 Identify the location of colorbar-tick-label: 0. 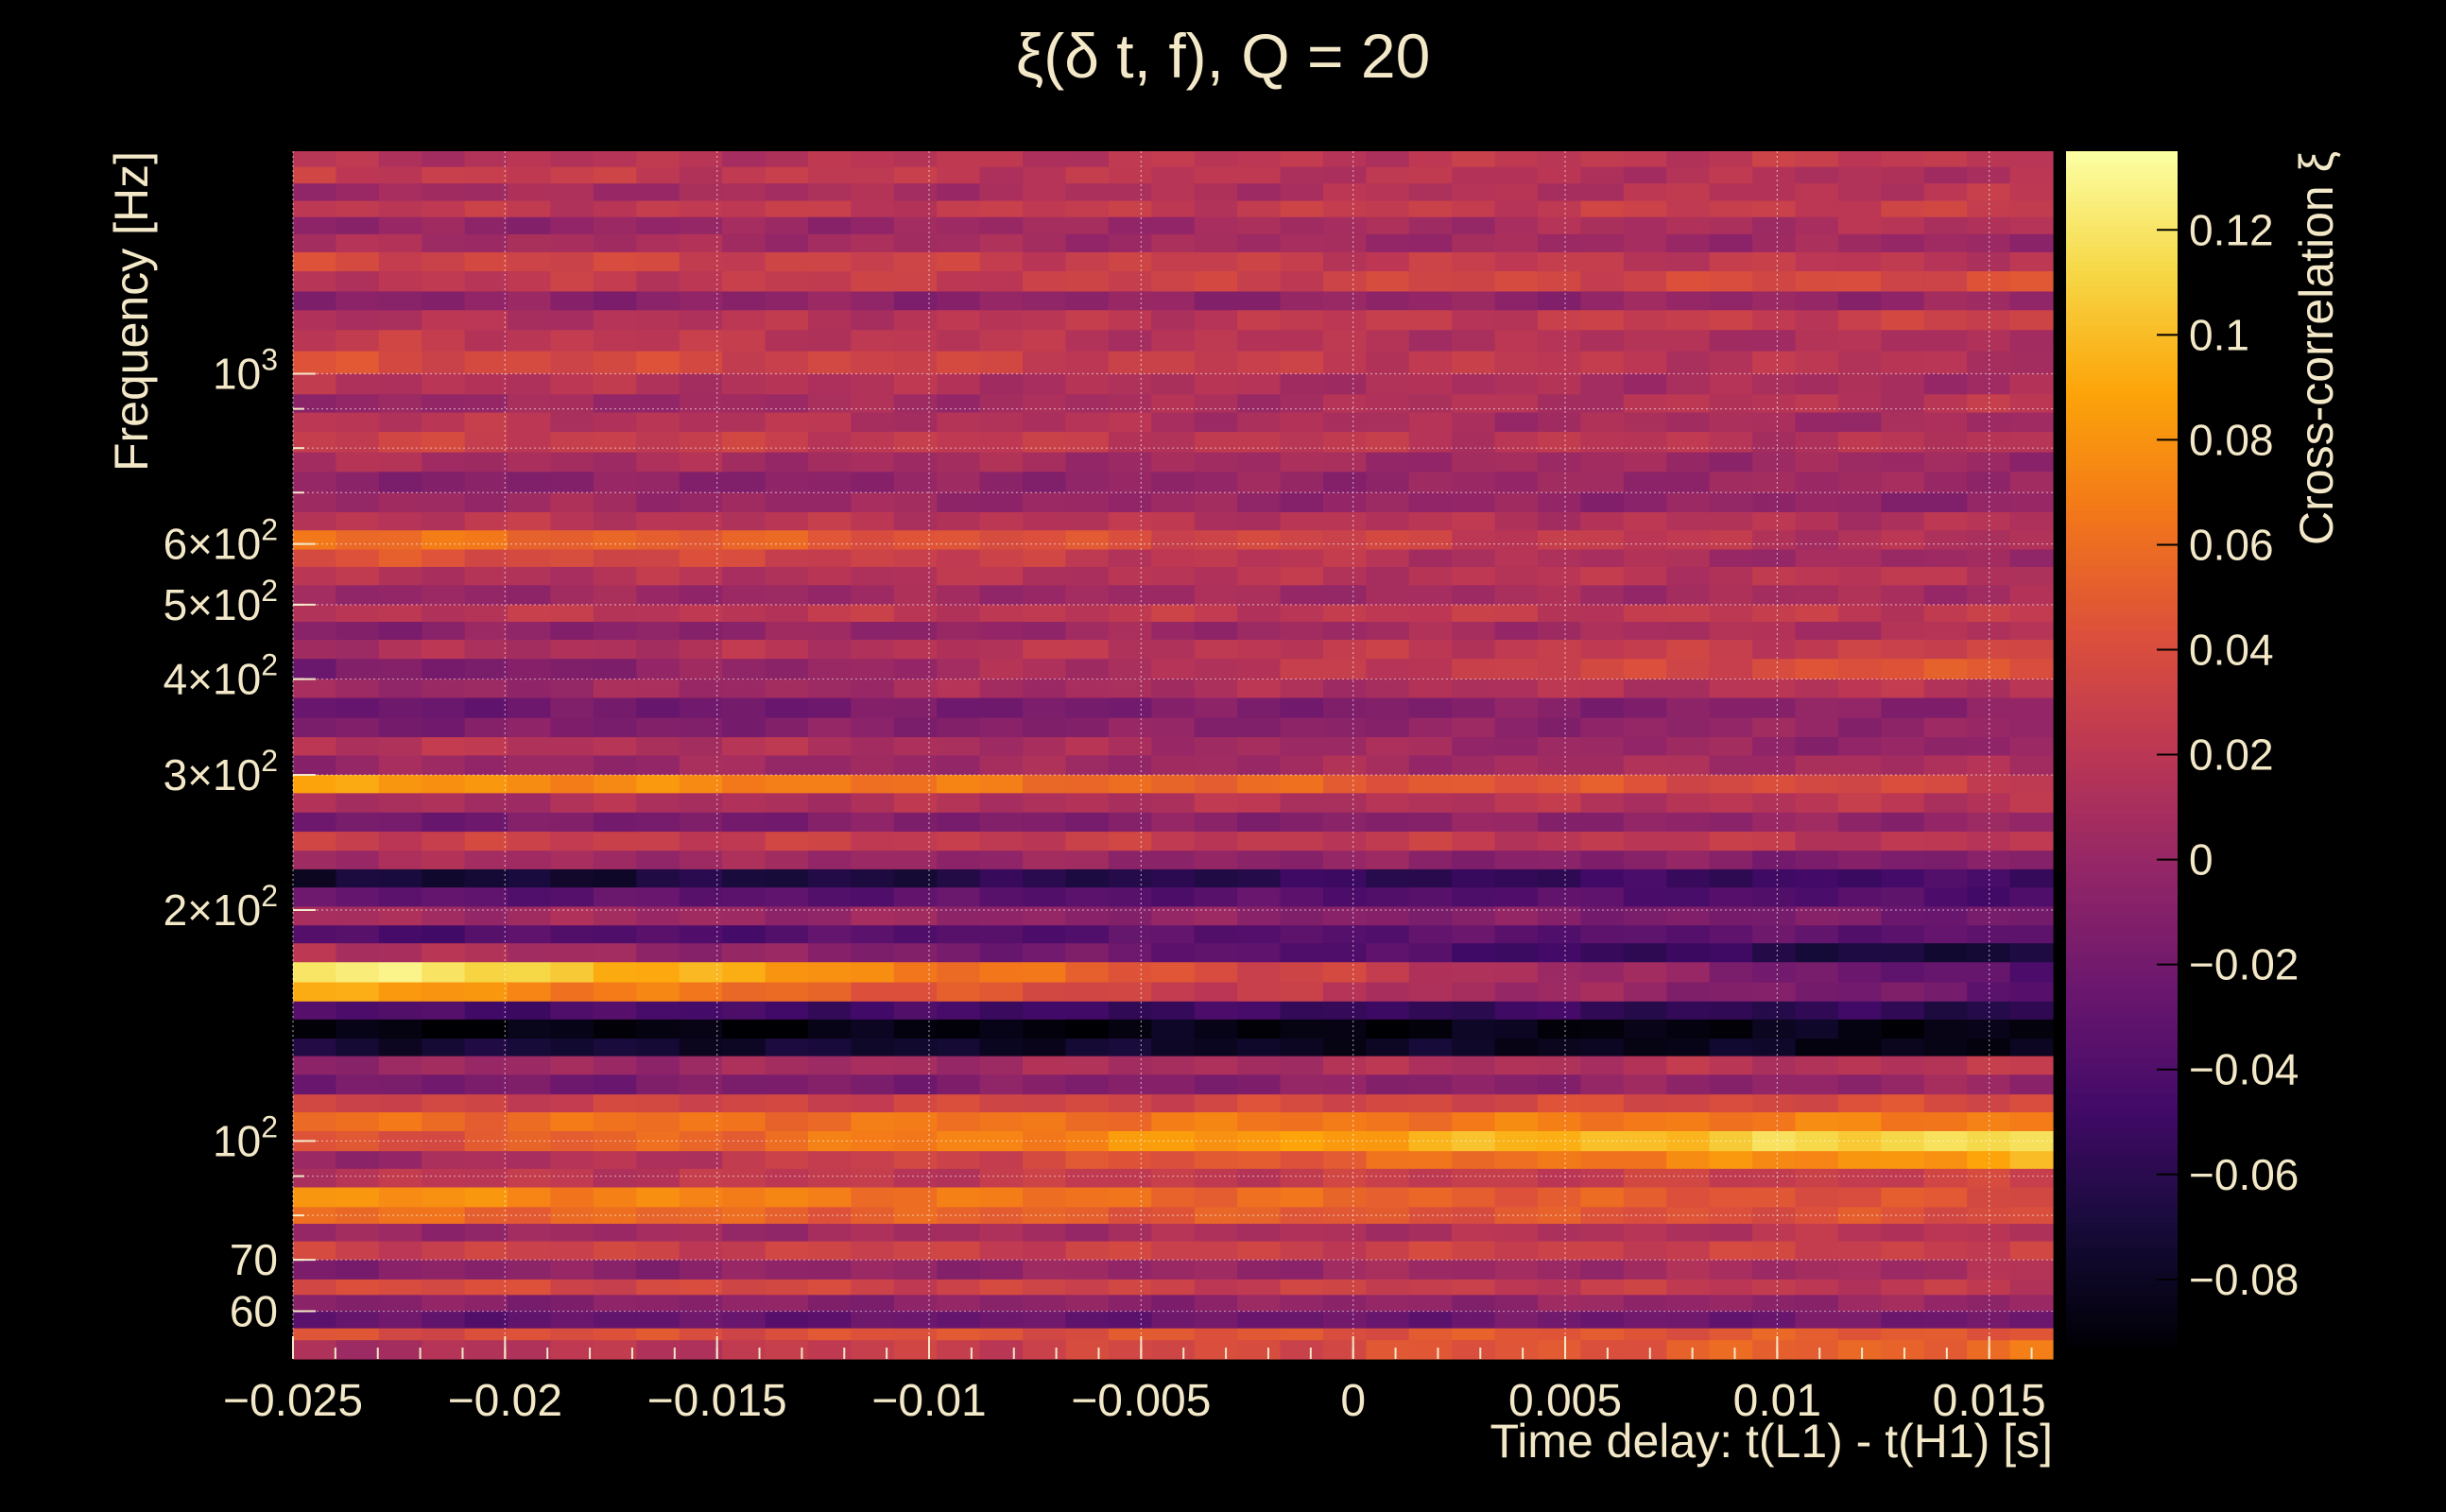
(2201, 860).